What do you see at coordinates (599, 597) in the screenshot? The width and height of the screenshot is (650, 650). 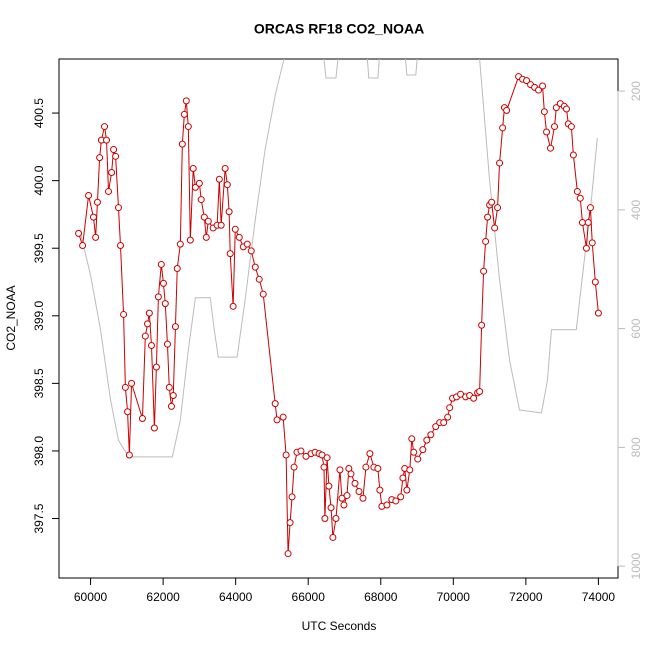 I see `x-tick-label: 74000` at bounding box center [599, 597].